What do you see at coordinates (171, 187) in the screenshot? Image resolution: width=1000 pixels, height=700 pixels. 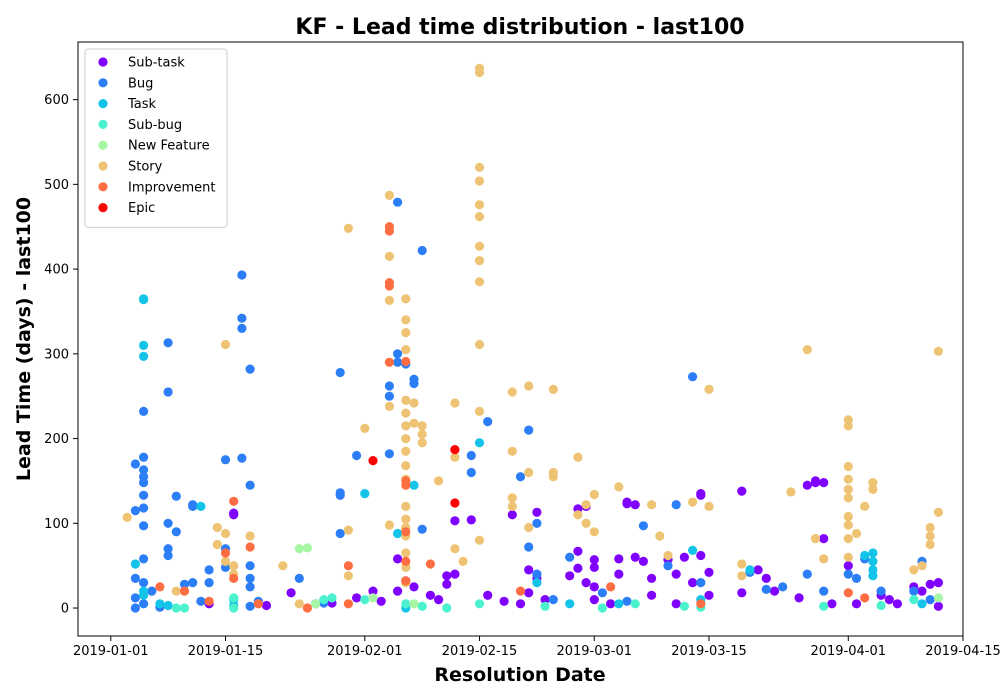 I see `legend-label: Improvement` at bounding box center [171, 187].